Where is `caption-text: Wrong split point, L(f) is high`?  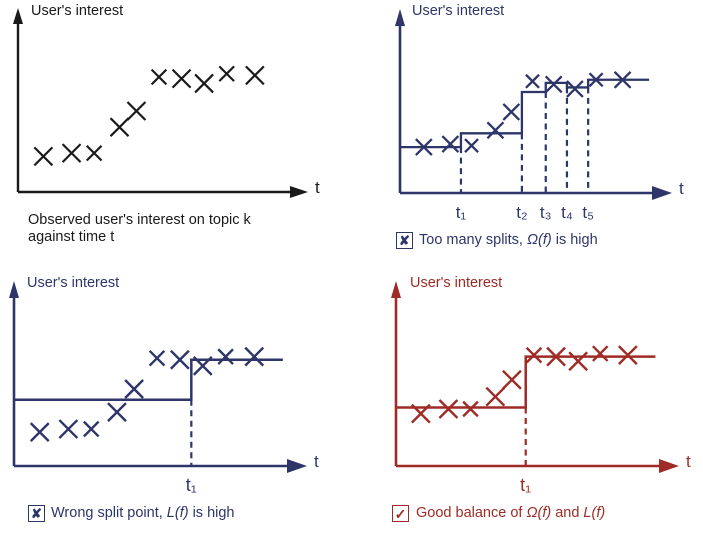
caption-text: Wrong split point, L(f) is high is located at coordinates (143, 513).